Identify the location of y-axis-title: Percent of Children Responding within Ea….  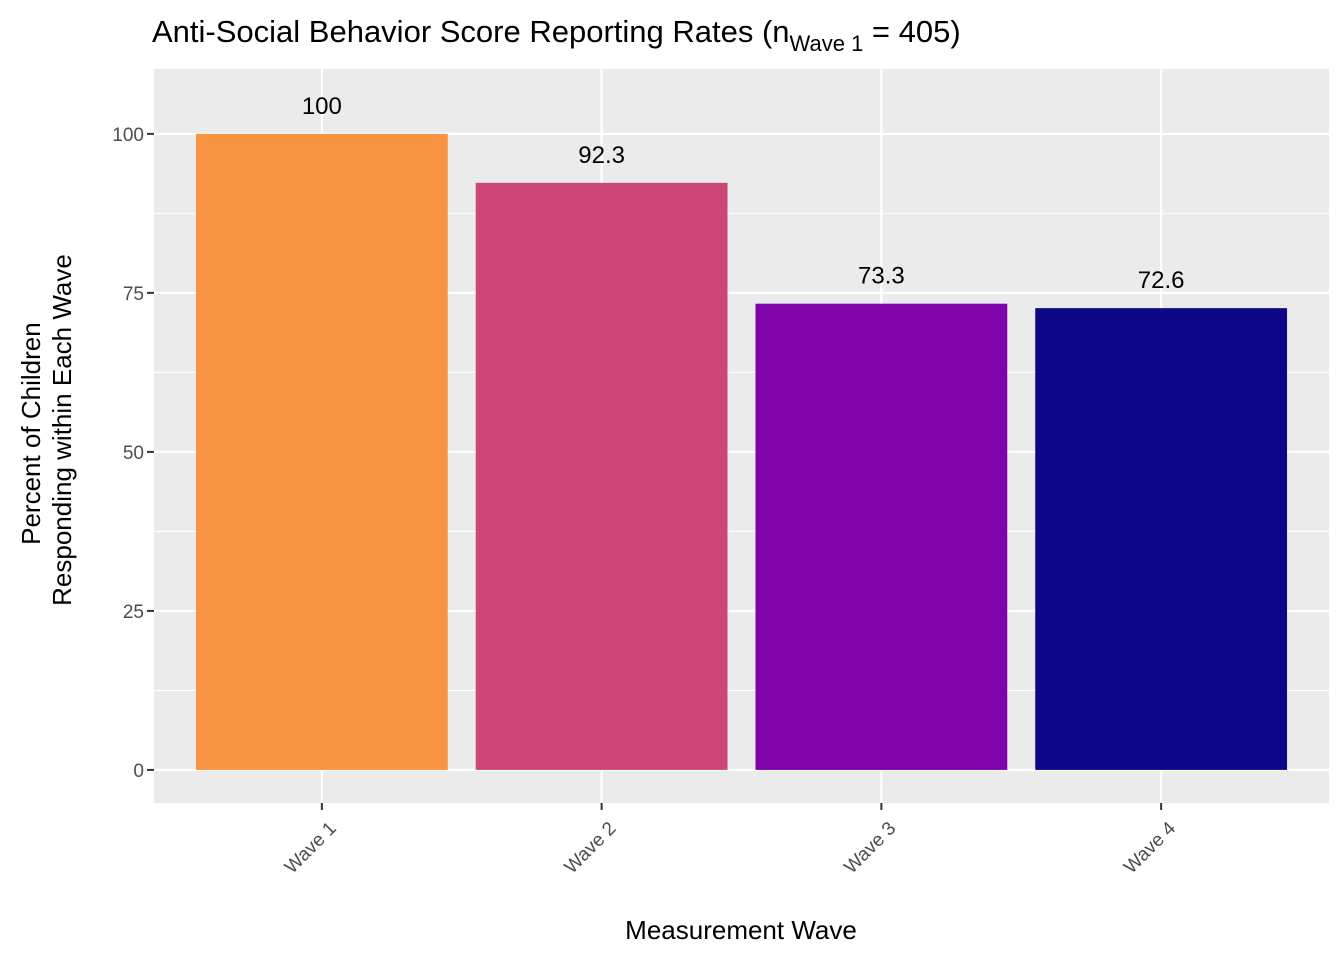
(46, 430).